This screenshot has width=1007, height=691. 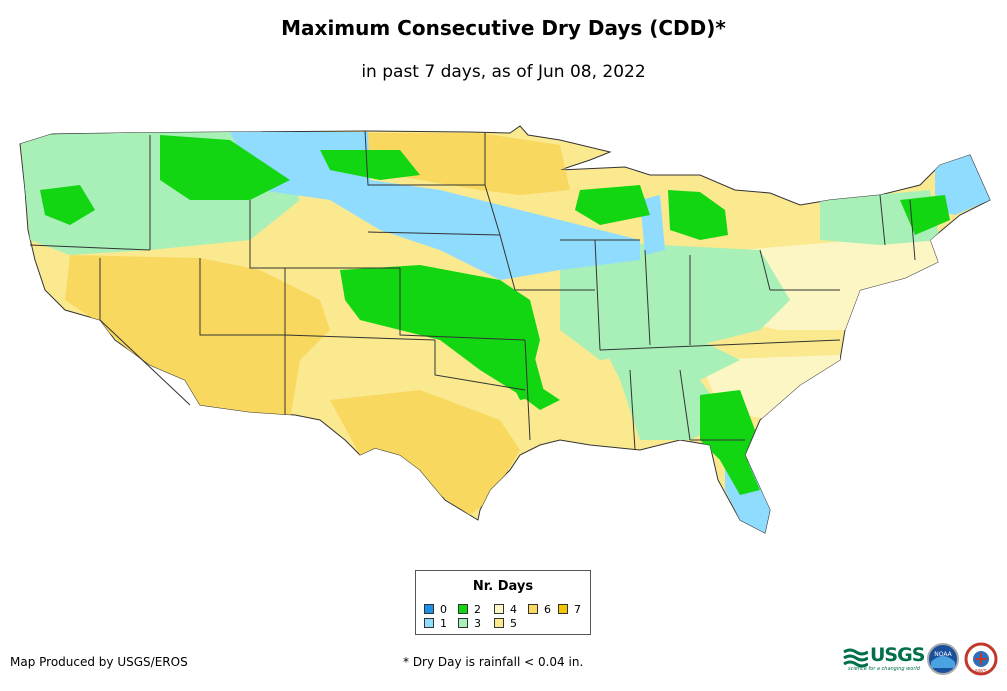 What do you see at coordinates (370, 165) in the screenshot?
I see `zone-2-days-dakotas` at bounding box center [370, 165].